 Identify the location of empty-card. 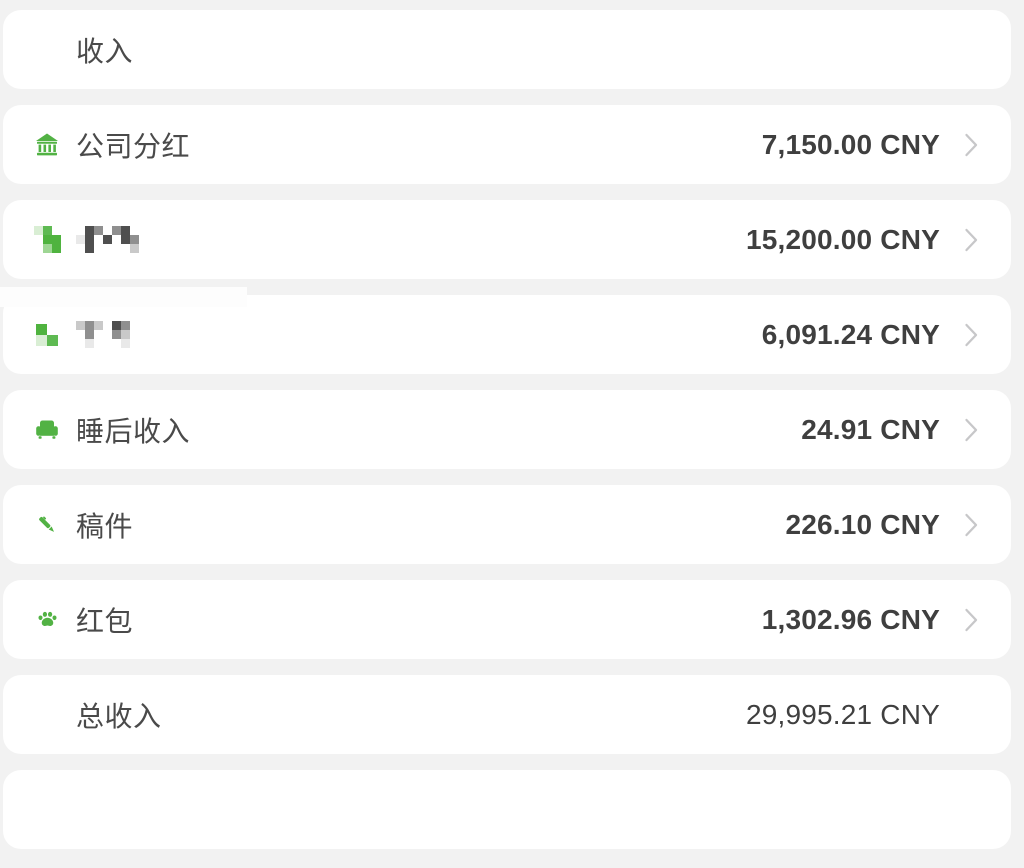
(507, 809).